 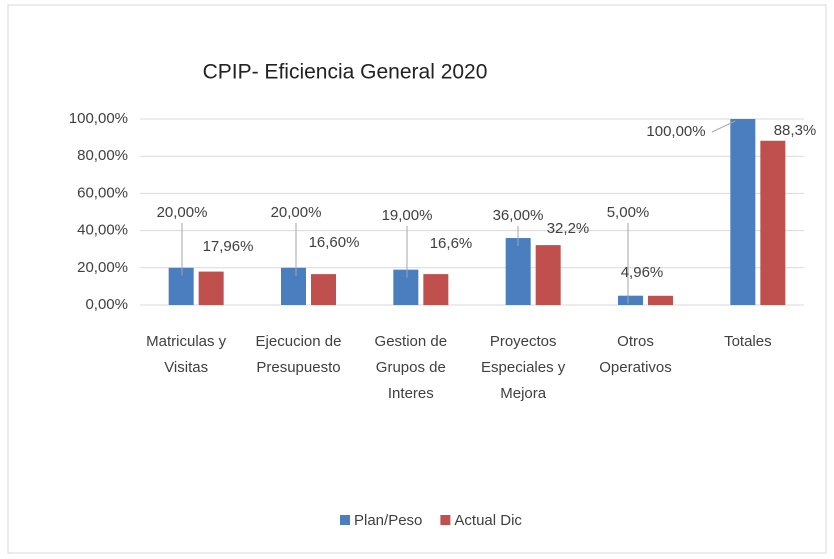 I want to click on data-label: 100,00%, so click(x=675, y=131).